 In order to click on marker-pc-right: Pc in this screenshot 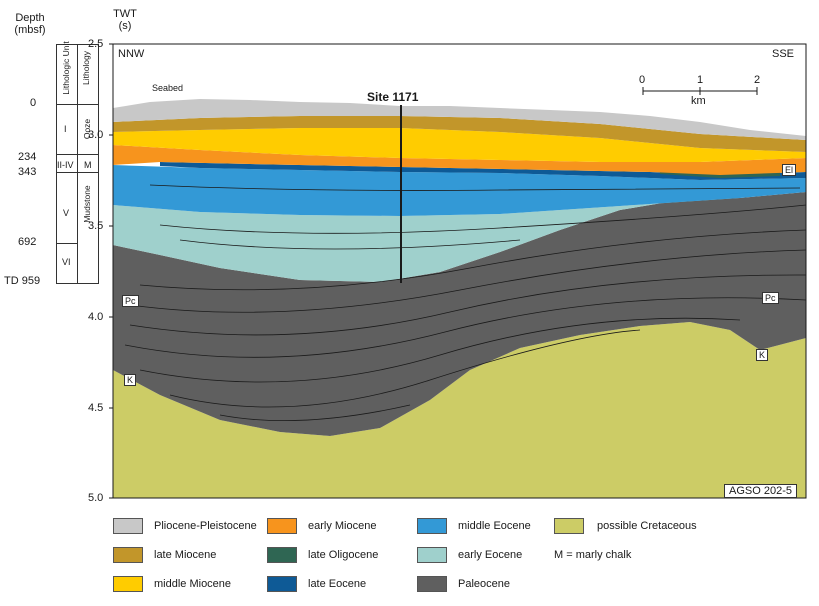, I will do `click(770, 298)`.